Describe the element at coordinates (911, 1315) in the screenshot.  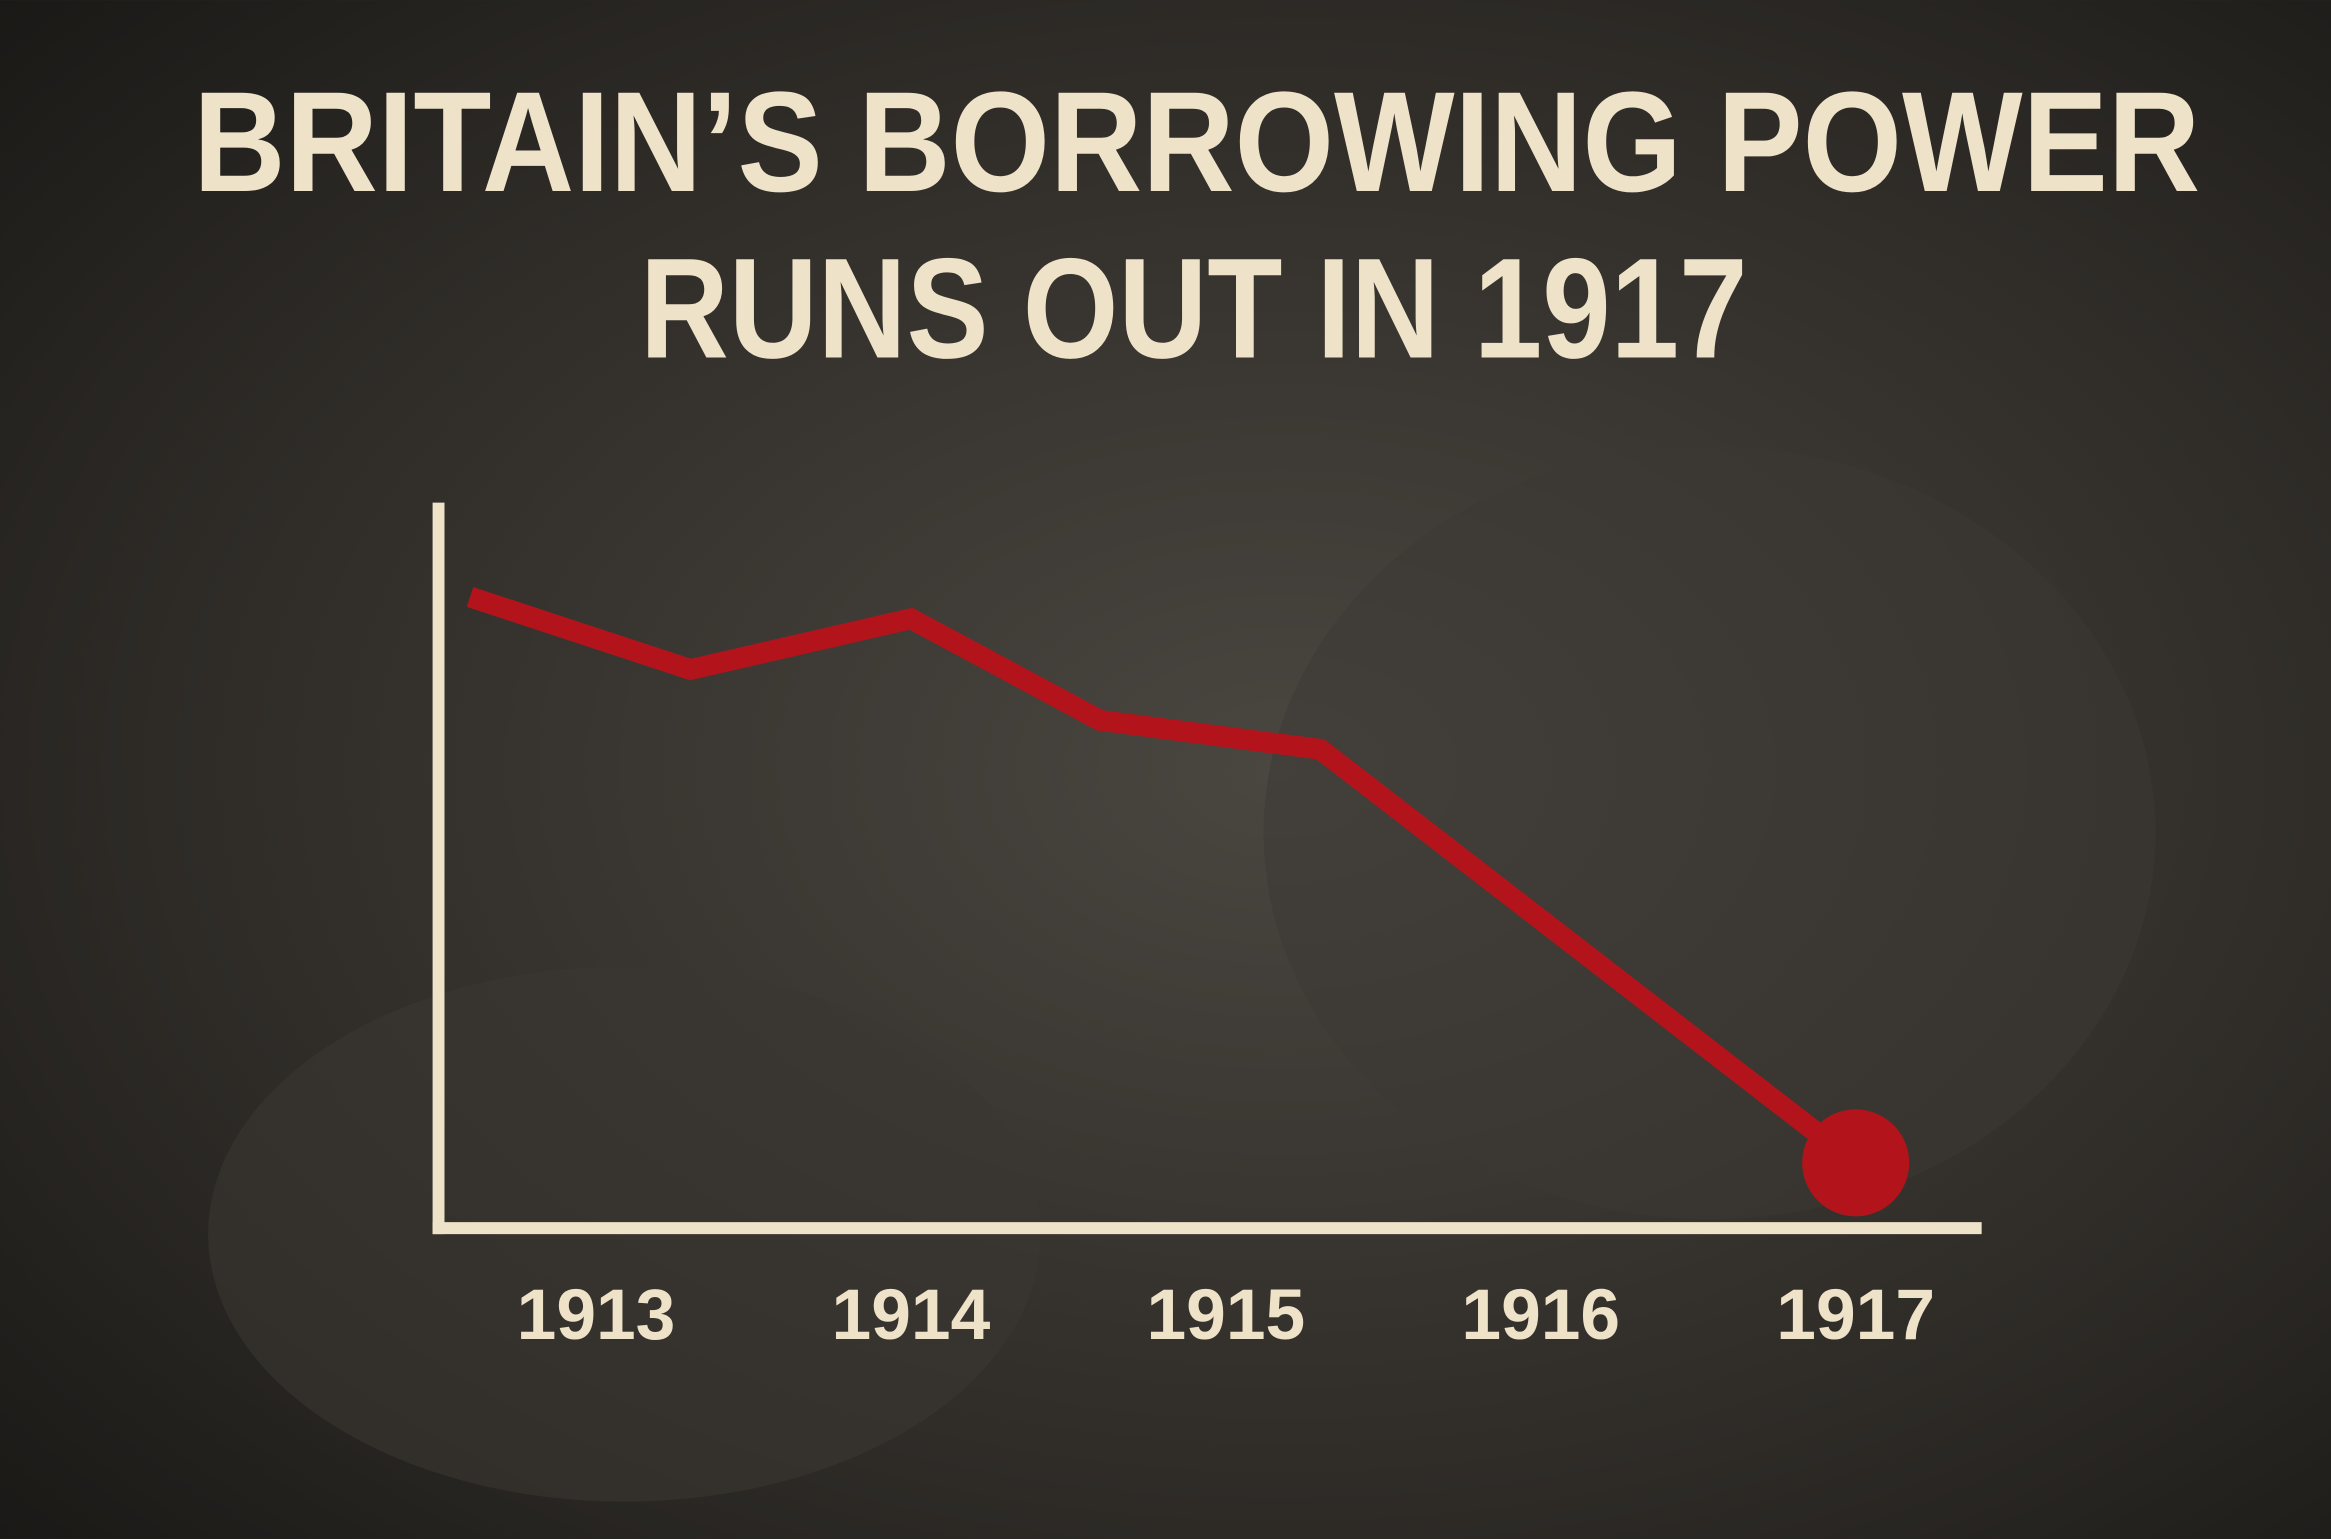
I see `x-tick-label: 1914` at that location.